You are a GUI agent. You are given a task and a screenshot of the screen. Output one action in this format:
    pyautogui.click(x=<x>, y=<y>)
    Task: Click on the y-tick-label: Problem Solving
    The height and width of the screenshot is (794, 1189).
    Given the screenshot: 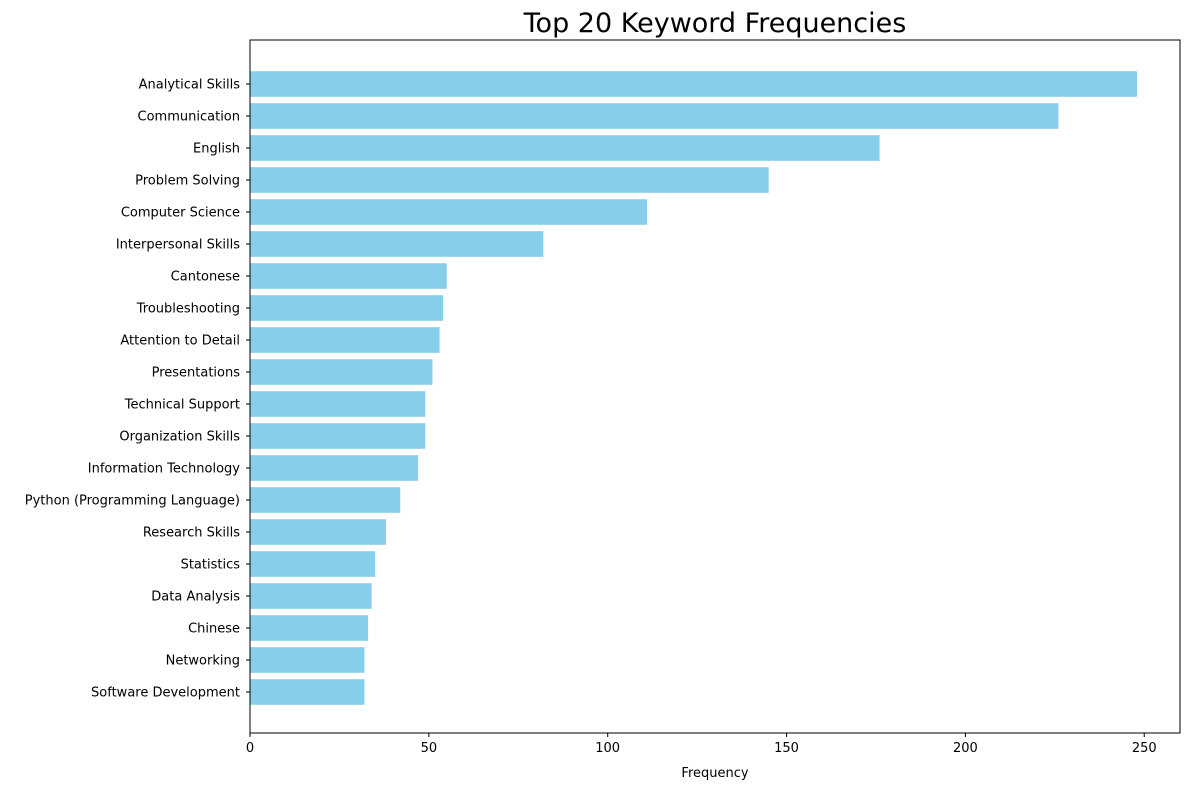 What is the action you would take?
    pyautogui.click(x=187, y=181)
    